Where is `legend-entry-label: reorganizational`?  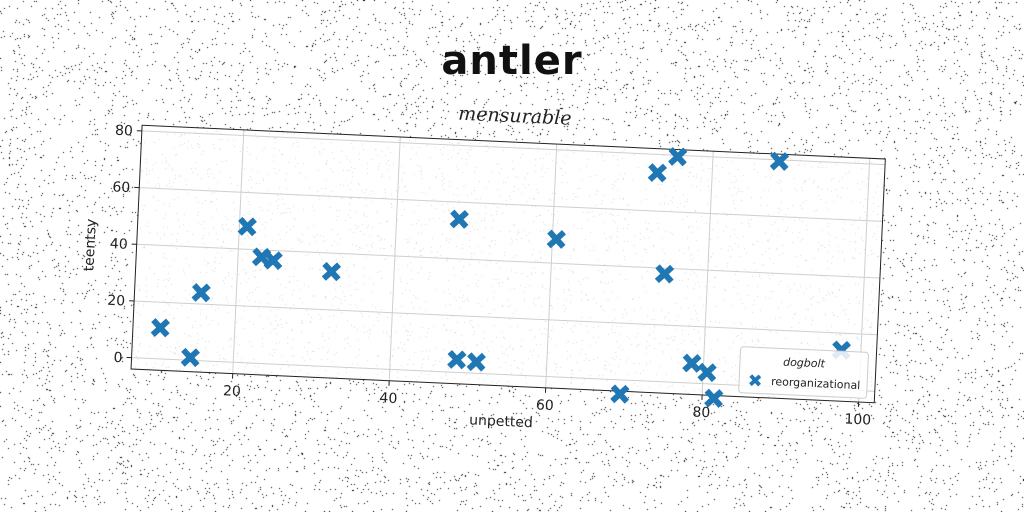 legend-entry-label: reorganizational is located at coordinates (816, 383).